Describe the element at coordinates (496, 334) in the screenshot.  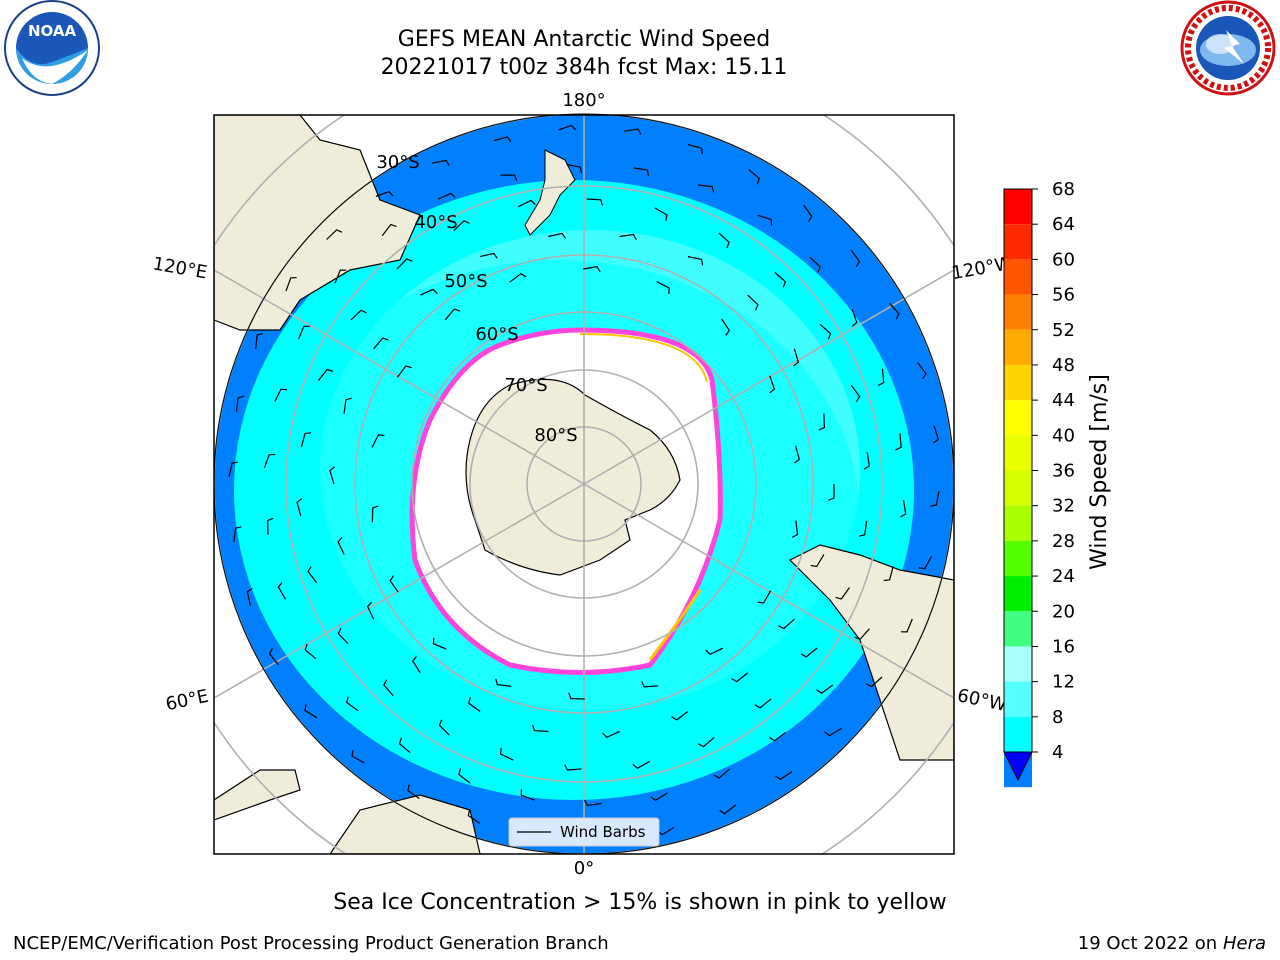
I see `lat-label-60s: 60°S` at that location.